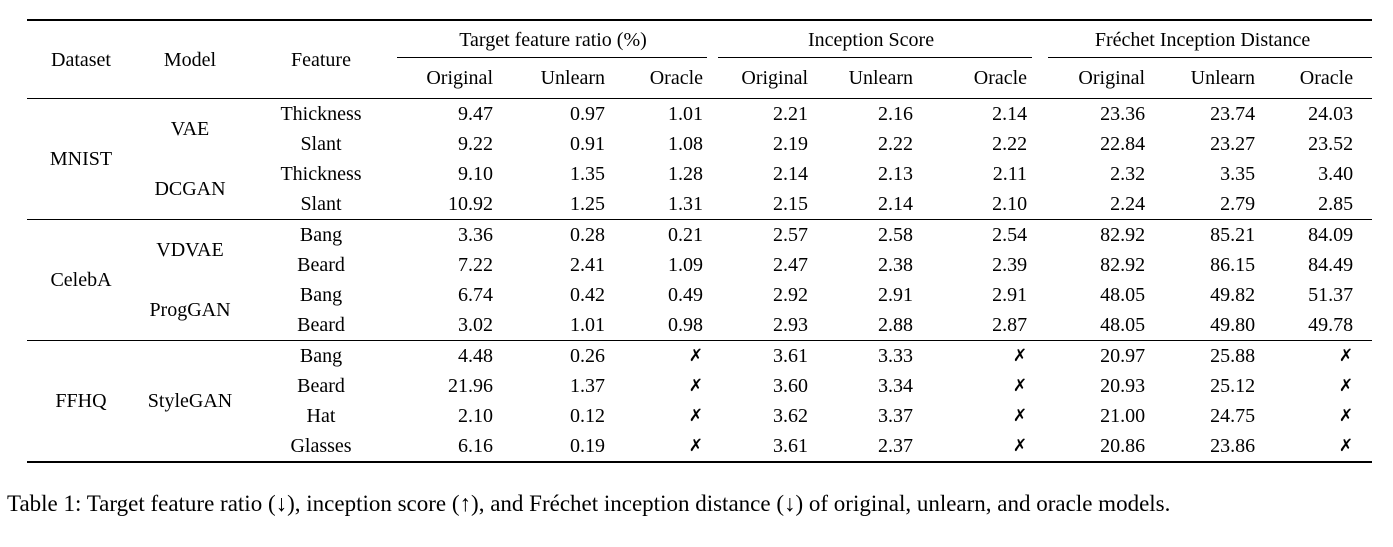  What do you see at coordinates (791, 235) in the screenshot?
I see `value-cell: 2.57` at bounding box center [791, 235].